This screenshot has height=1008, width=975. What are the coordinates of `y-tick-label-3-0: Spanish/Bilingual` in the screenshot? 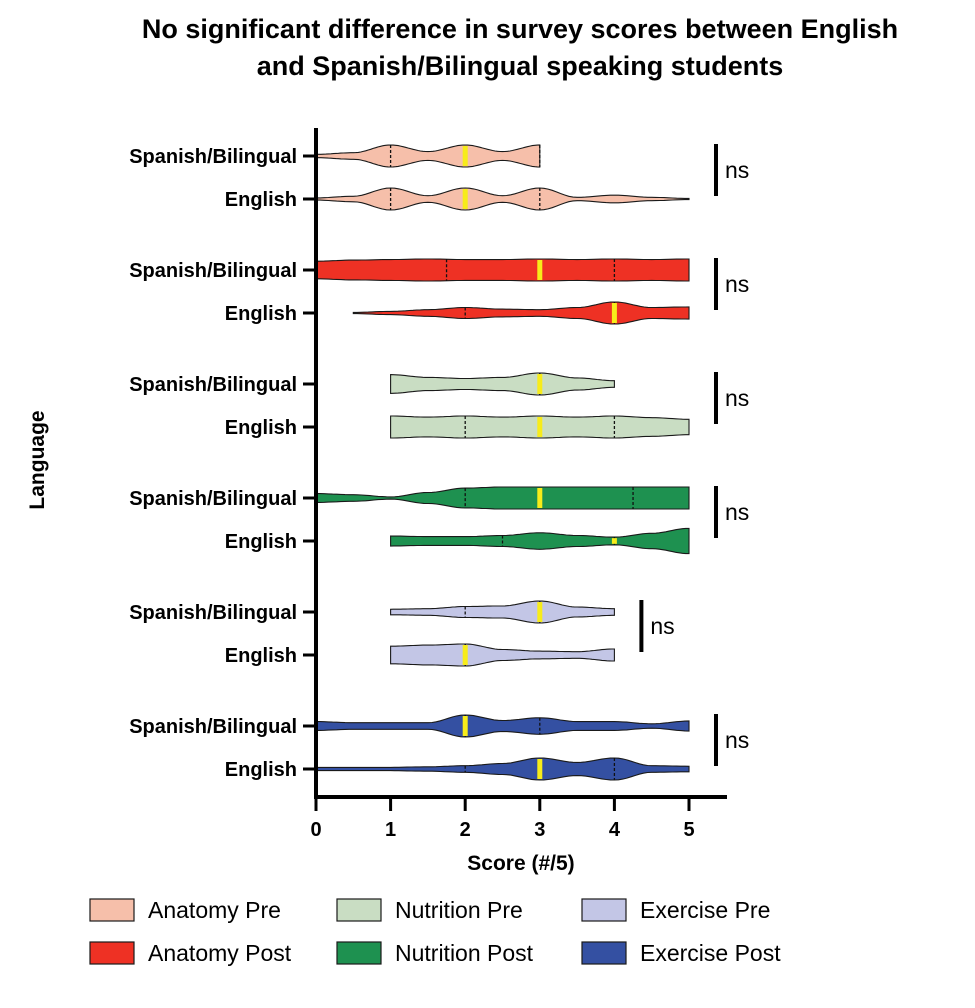 It's located at (213, 499).